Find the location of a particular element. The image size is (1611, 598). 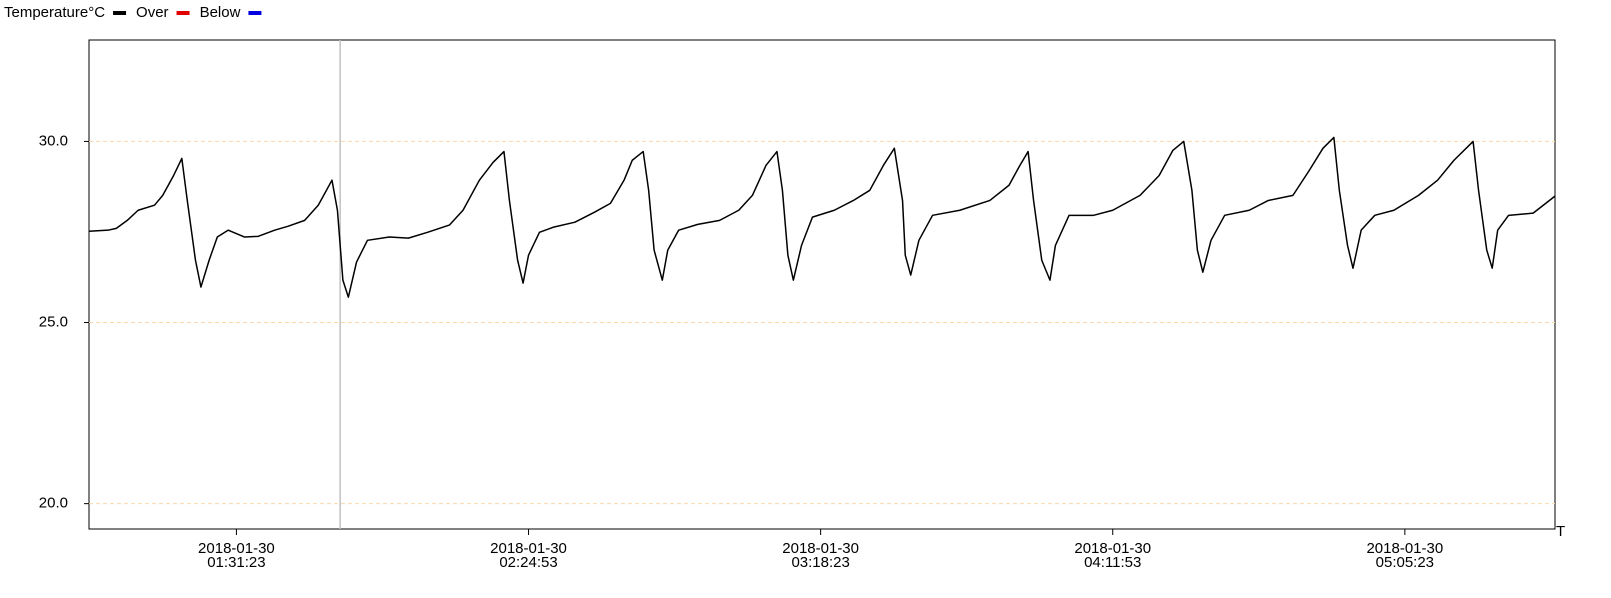

x-tick-label: 2018-01-30 05:05:23 is located at coordinates (1404, 555).